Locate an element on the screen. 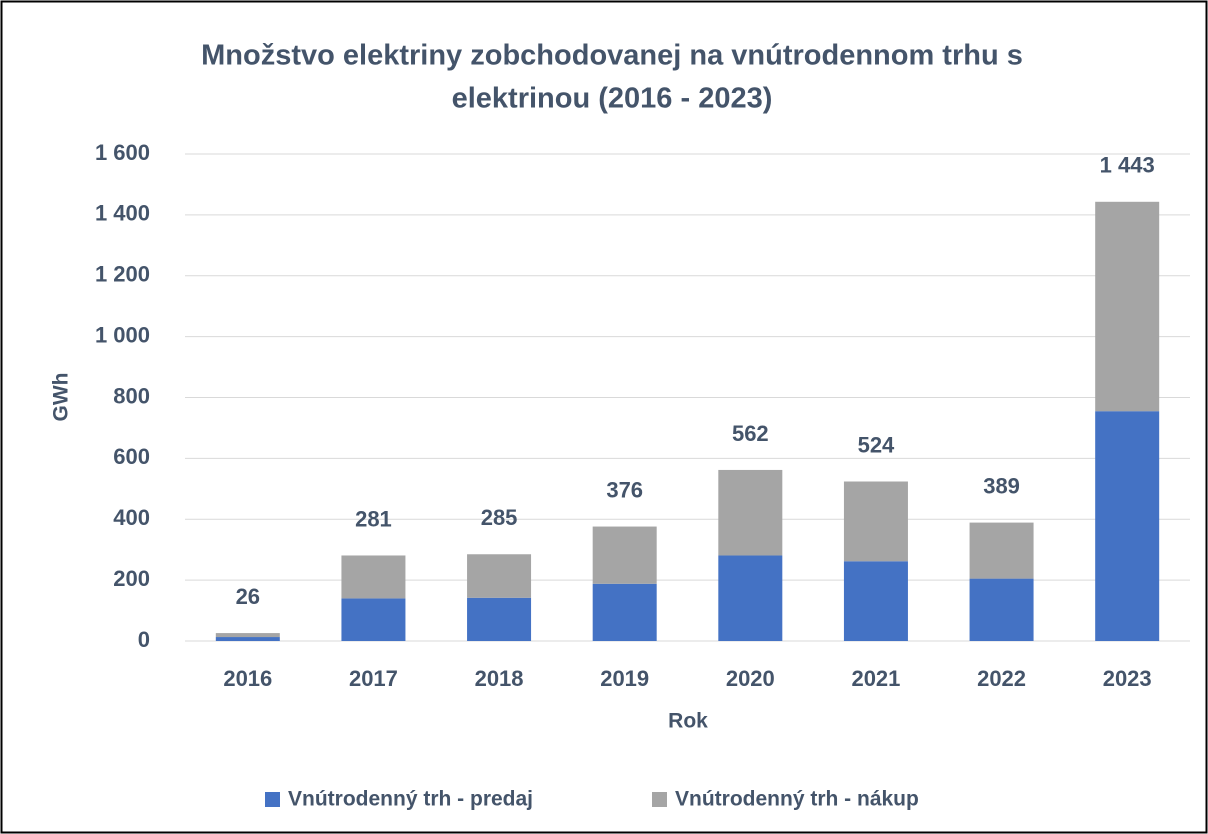 This screenshot has width=1208, height=834. legend-label: Vnútrodenný trh - nákup is located at coordinates (797, 799).